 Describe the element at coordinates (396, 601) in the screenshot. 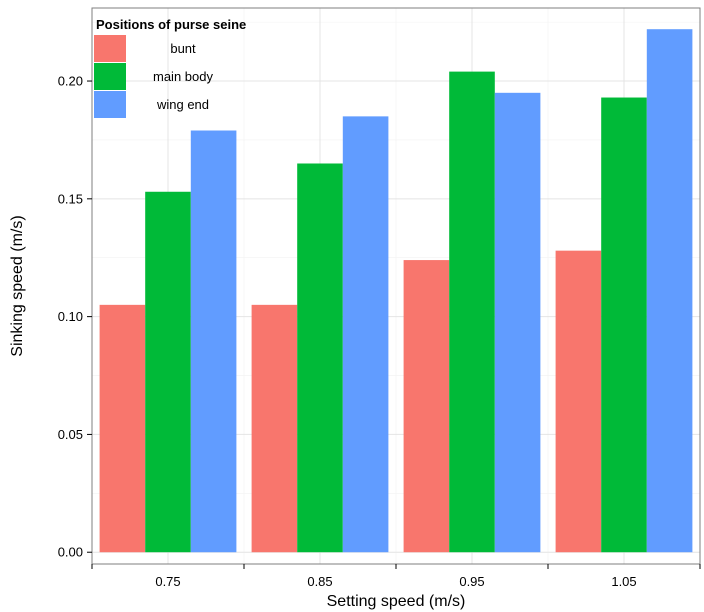

I see `x-axis-title: Setting speed (m/s)` at that location.